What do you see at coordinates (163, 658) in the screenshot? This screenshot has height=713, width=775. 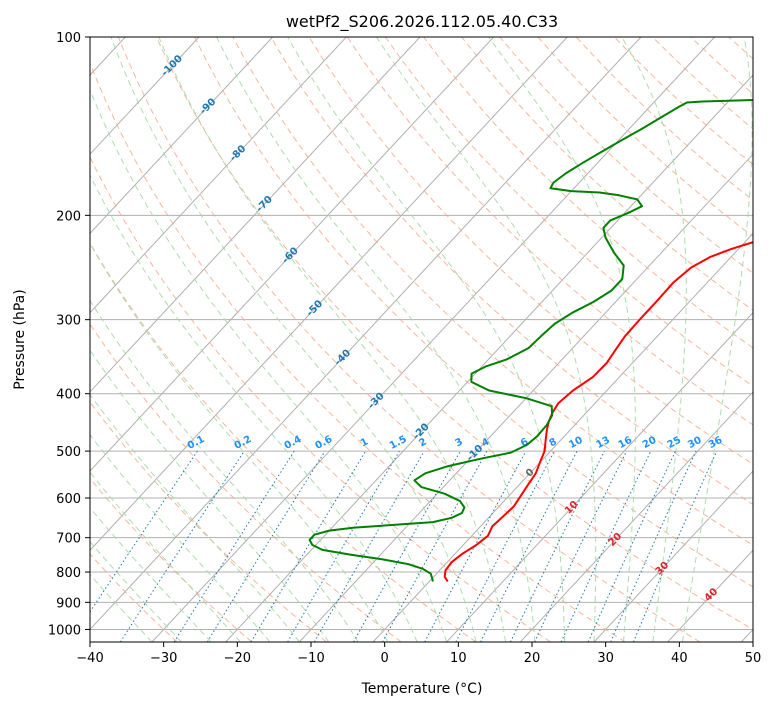 I see `x-tick-label: −30` at bounding box center [163, 658].